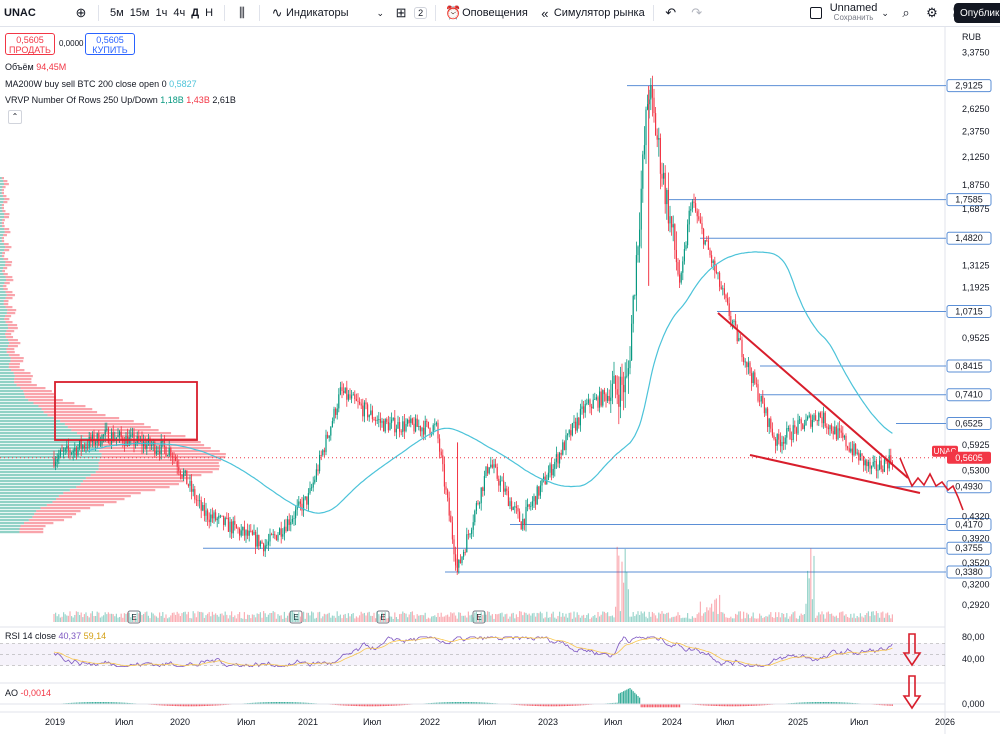  I want to click on interval-3: 4ч, so click(179, 13).